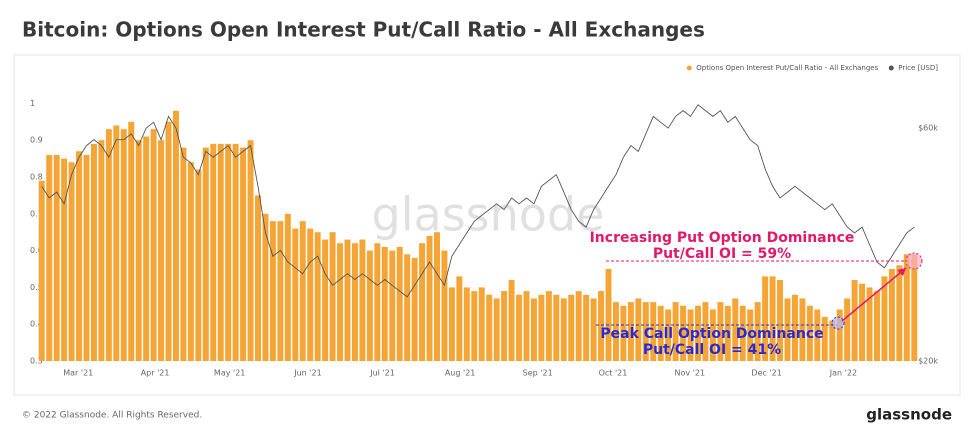  I want to click on x-tick-label: Oct '21, so click(613, 373).